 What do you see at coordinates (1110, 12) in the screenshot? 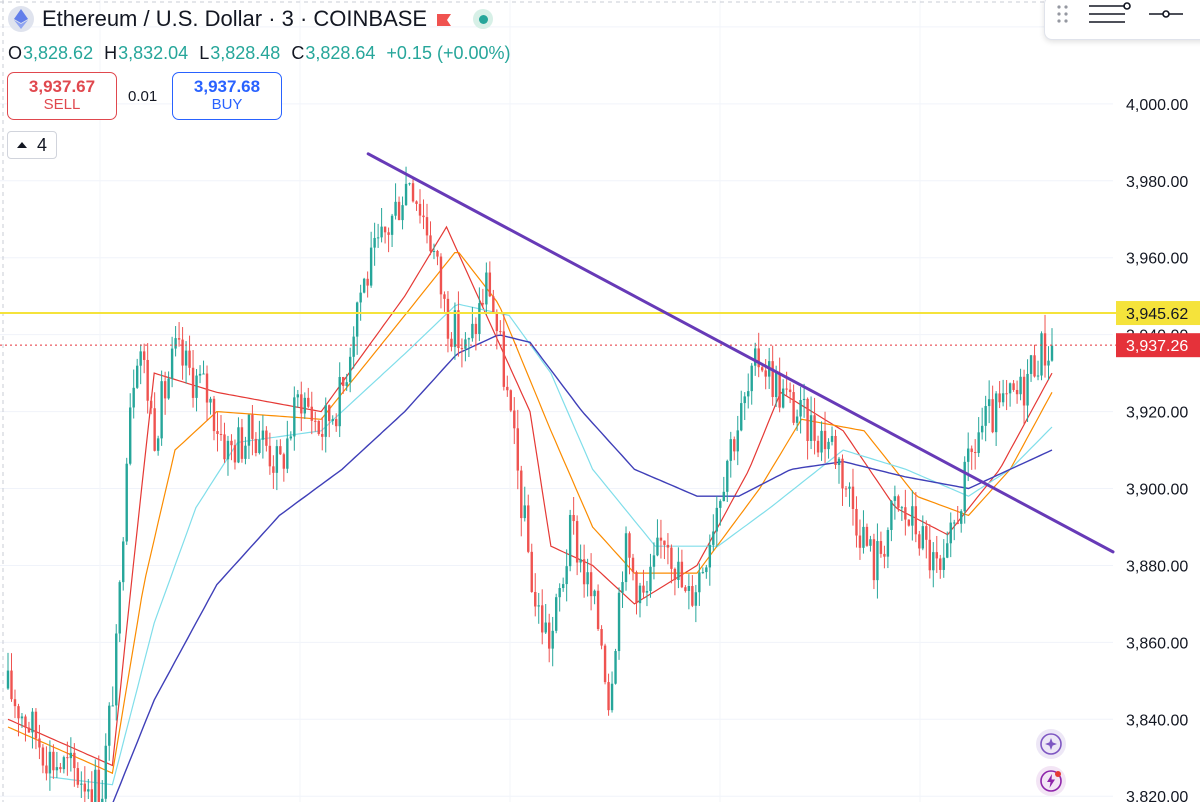
I see `settings-lines-icon` at bounding box center [1110, 12].